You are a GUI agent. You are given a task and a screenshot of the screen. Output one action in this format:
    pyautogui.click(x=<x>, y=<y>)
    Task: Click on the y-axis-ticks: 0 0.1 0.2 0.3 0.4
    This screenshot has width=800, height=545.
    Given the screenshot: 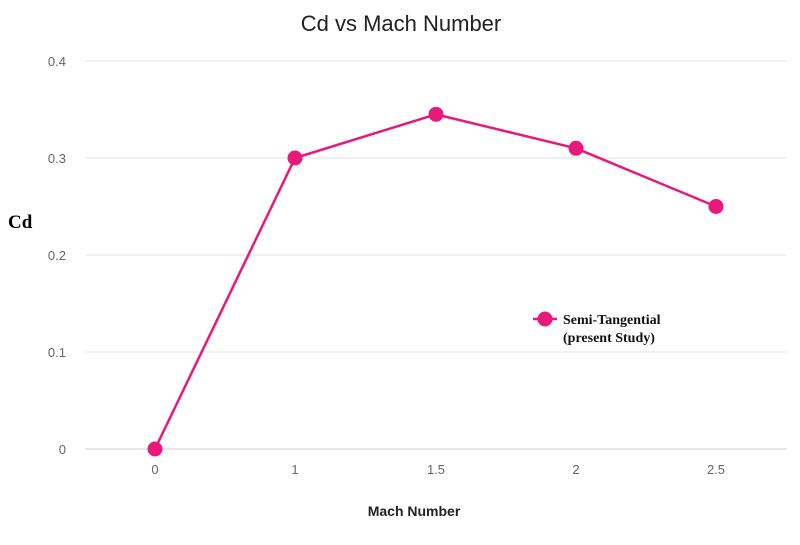 What is the action you would take?
    pyautogui.click(x=57, y=255)
    